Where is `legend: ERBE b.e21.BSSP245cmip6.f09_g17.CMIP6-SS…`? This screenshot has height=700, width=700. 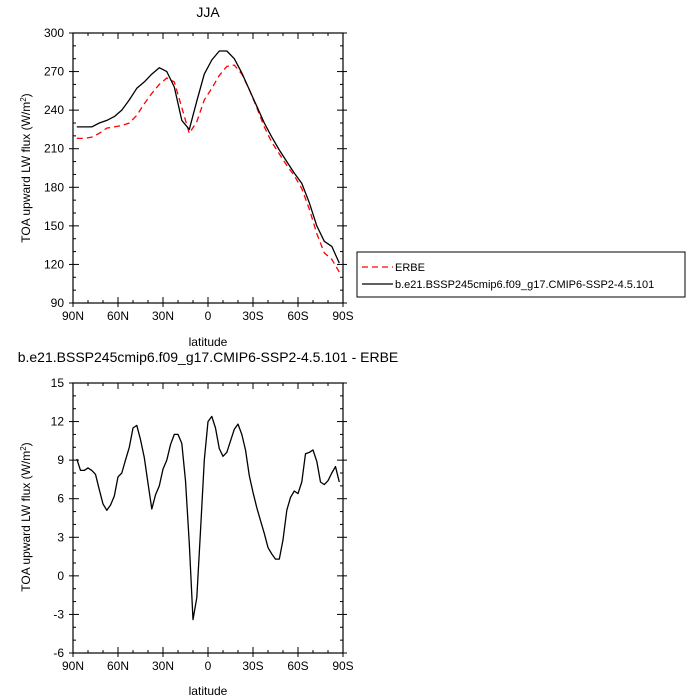 legend: ERBE b.e21.BSSP245cmip6.f09_g17.CMIP6-SS… is located at coordinates (521, 274).